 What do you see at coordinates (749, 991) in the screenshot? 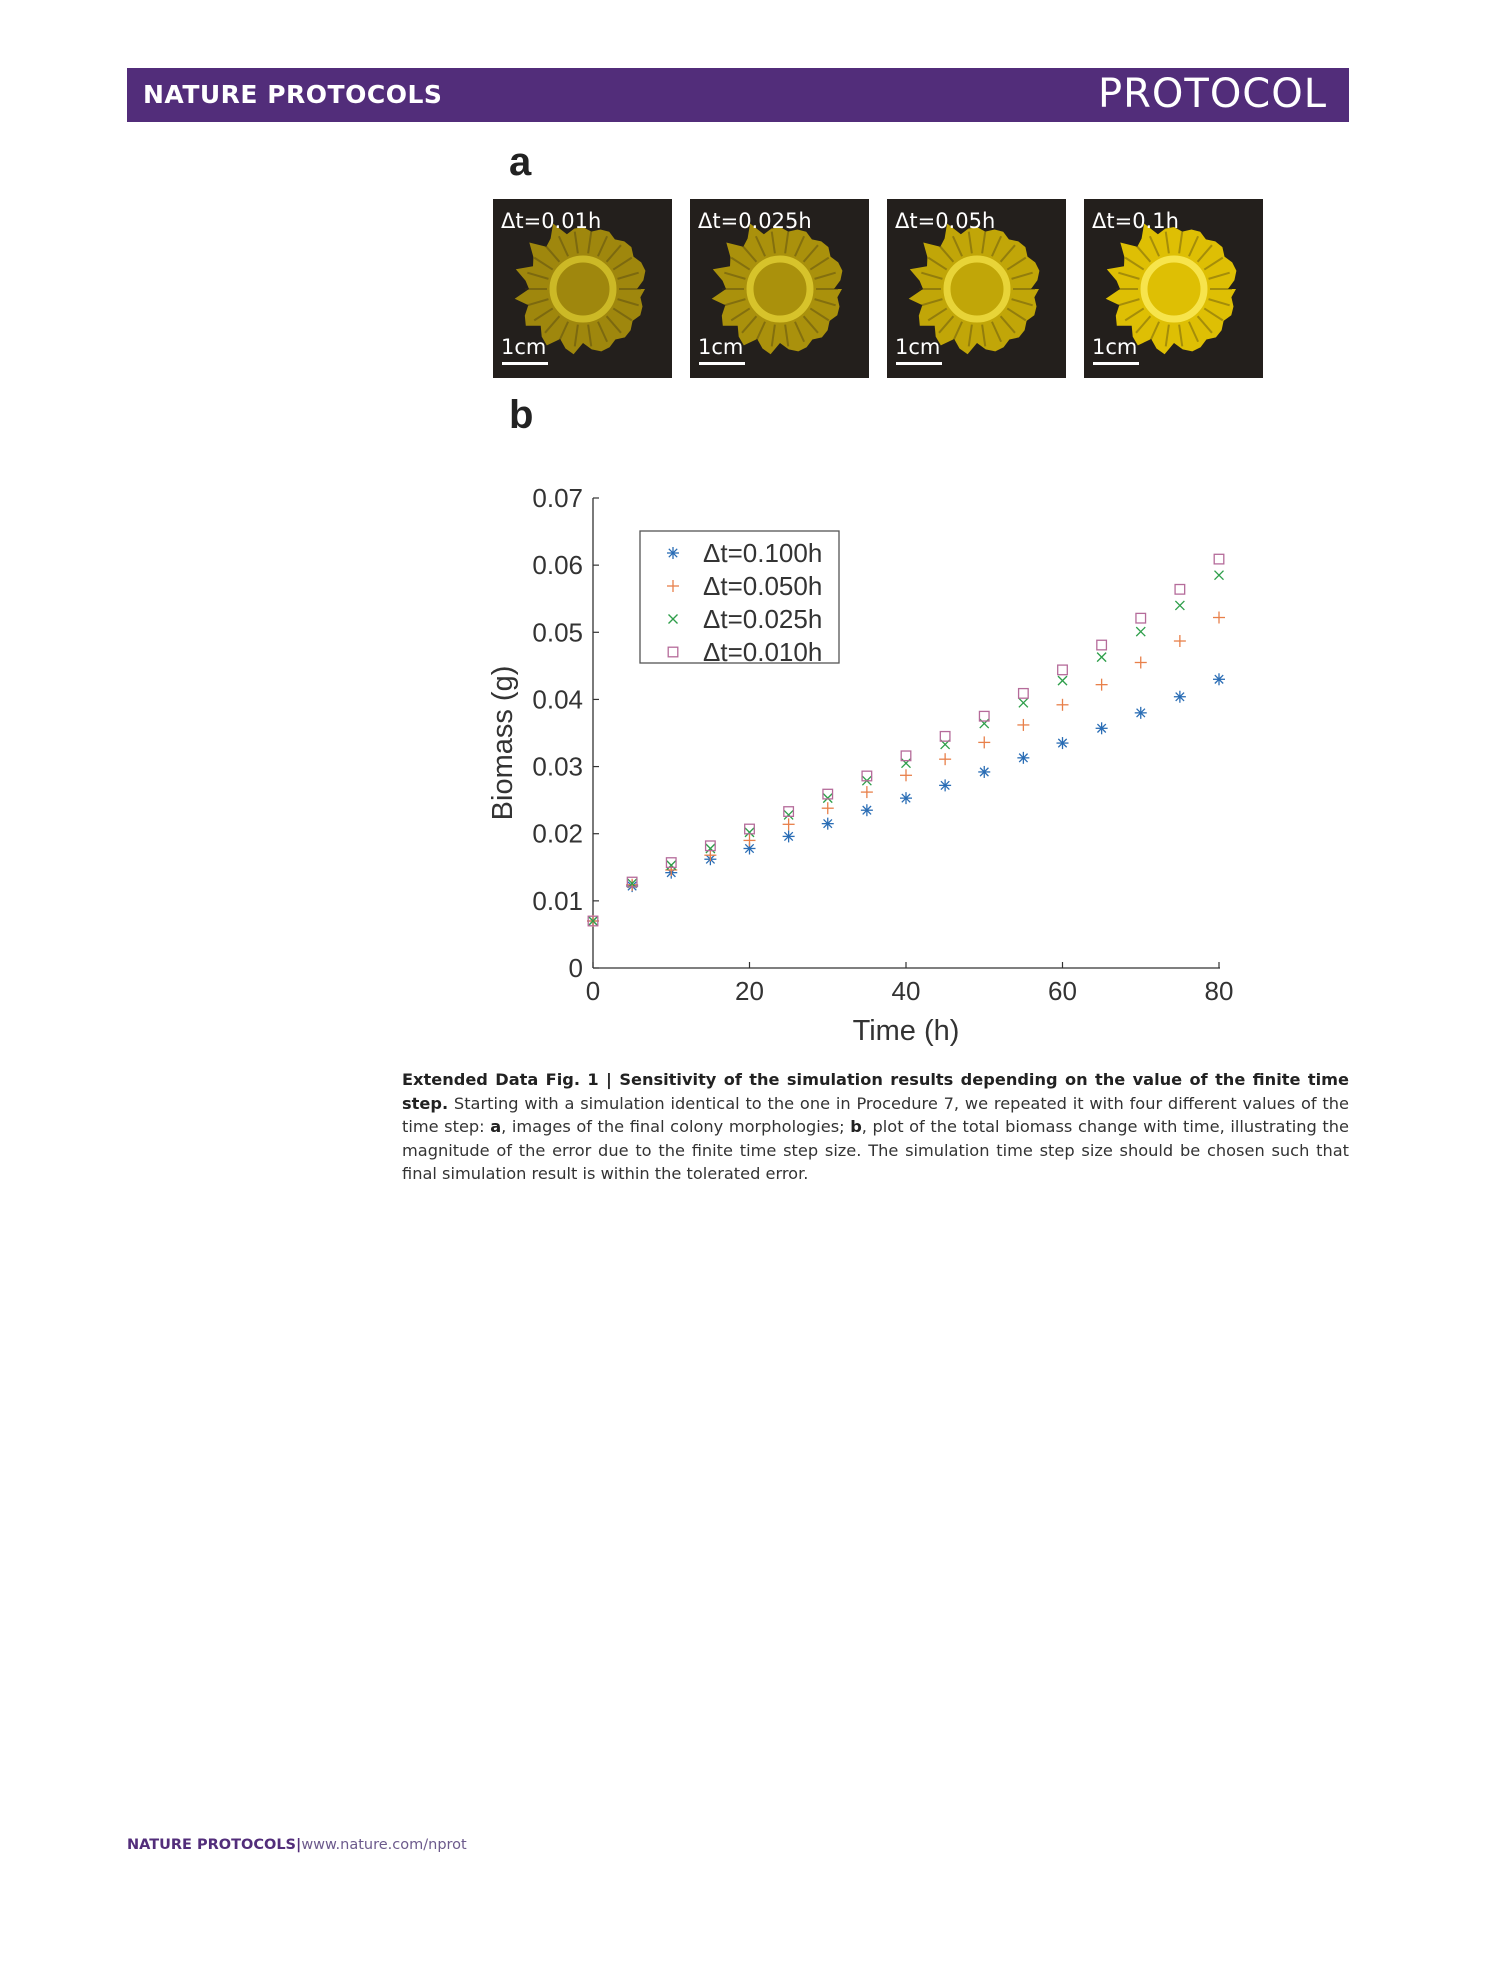
I see `x-tick-label: 20` at bounding box center [749, 991].